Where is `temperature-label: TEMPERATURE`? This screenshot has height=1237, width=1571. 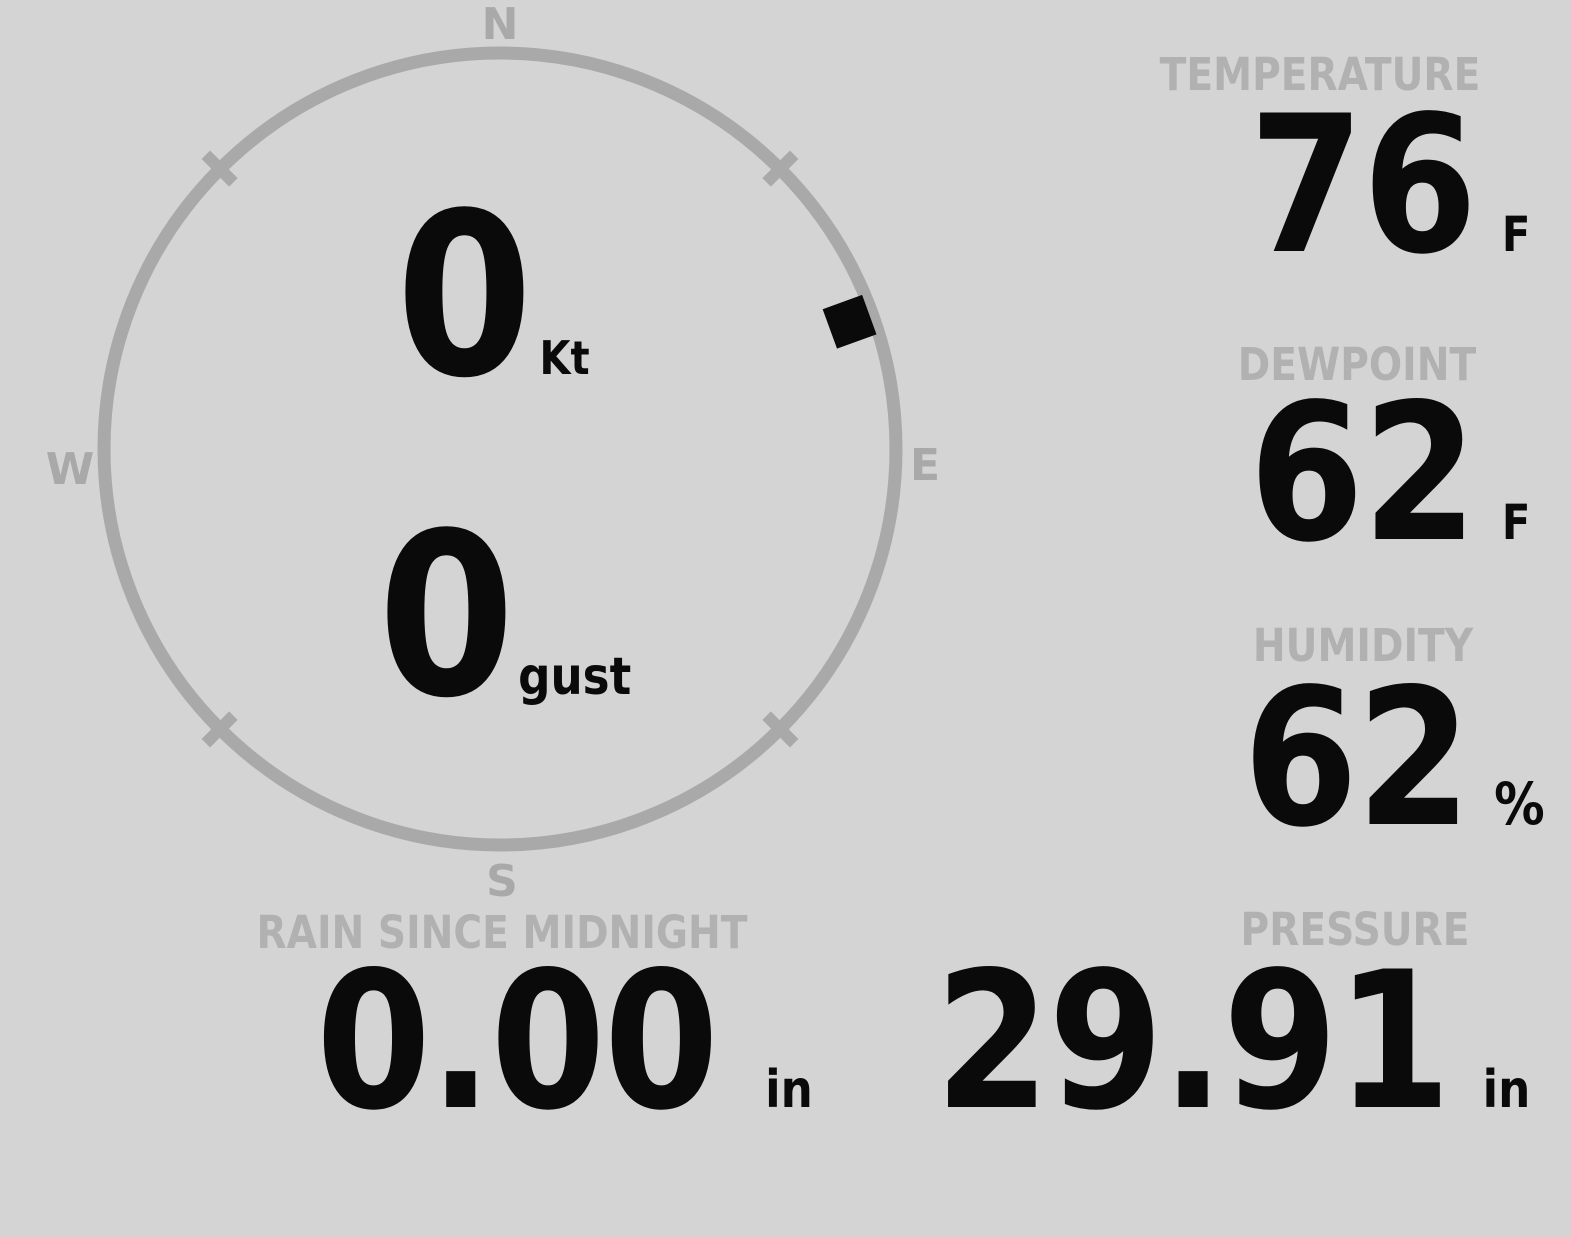
temperature-label: TEMPERATURE is located at coordinates (1320, 74).